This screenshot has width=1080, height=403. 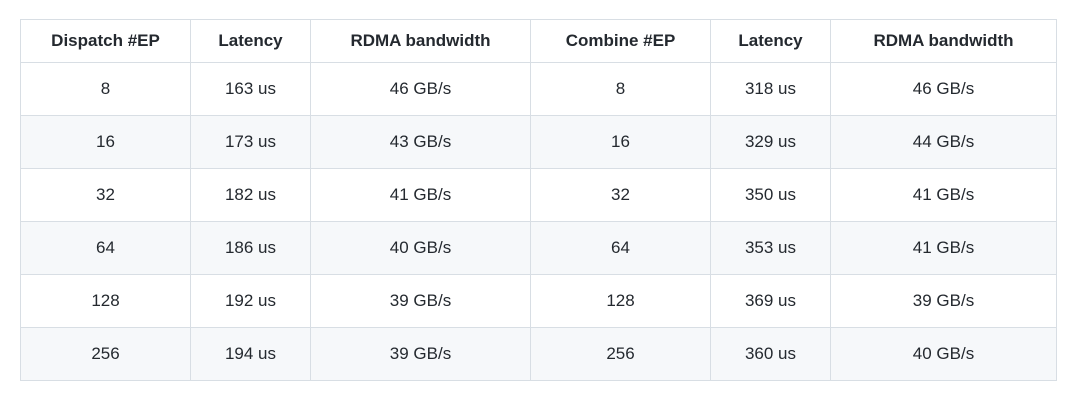 I want to click on table-row: 64 186 us 40 GB/s 64 353 us 41 GB/s, so click(x=538, y=248).